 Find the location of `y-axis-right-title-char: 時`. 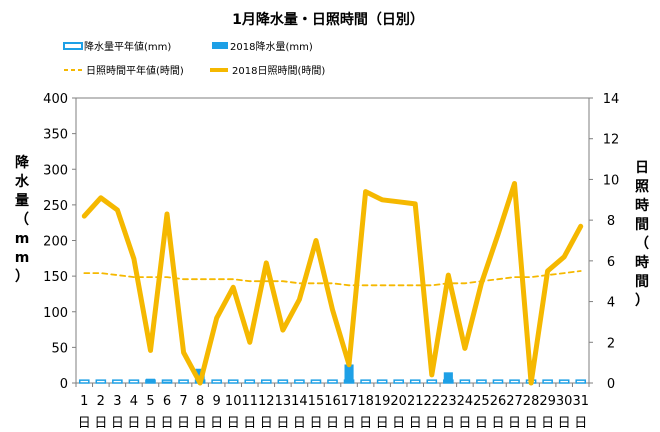

y-axis-right-title-char: 時 is located at coordinates (642, 262).